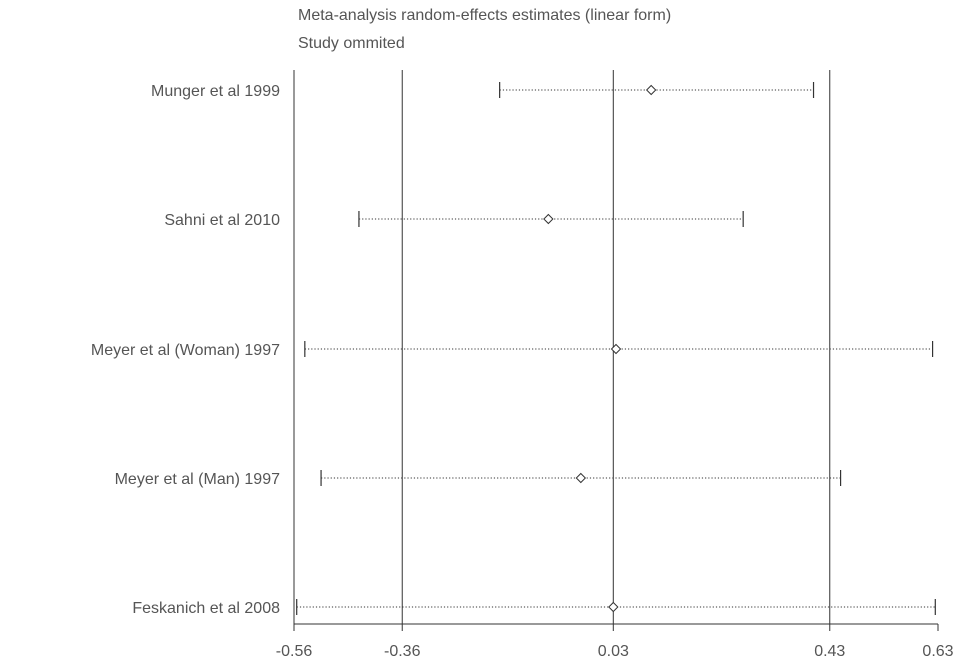  What do you see at coordinates (198, 479) in the screenshot?
I see `study-label: Meyer et al (Man) 1997` at bounding box center [198, 479].